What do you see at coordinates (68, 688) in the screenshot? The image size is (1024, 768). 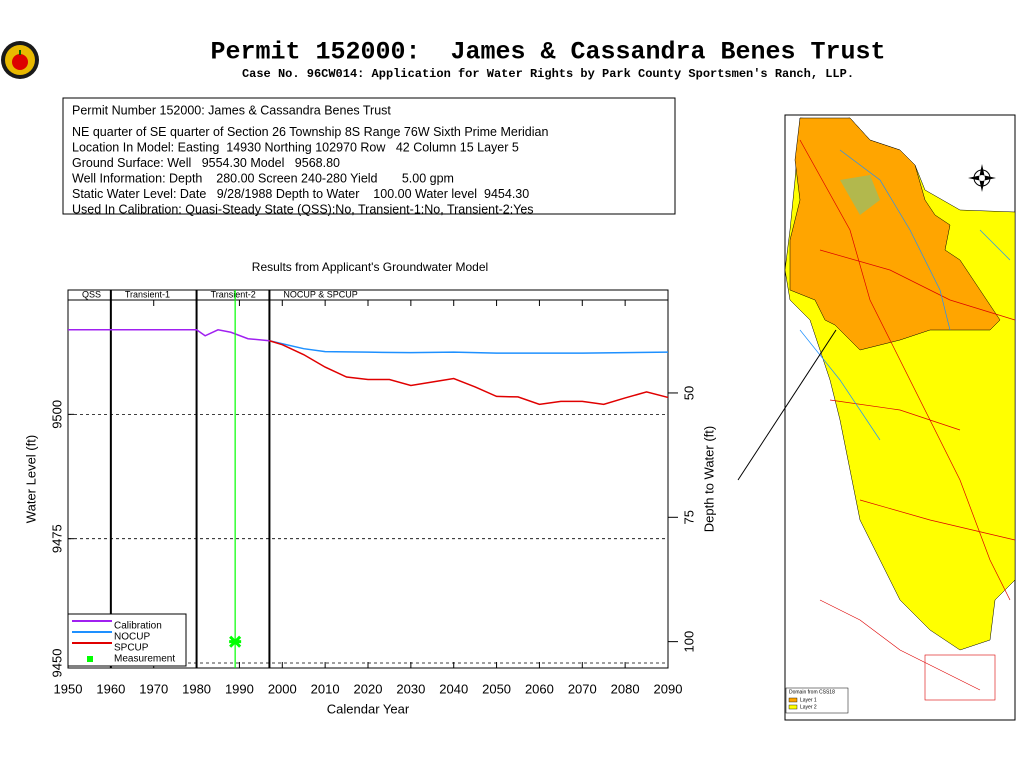 I see `x-tick-label: 1950` at bounding box center [68, 688].